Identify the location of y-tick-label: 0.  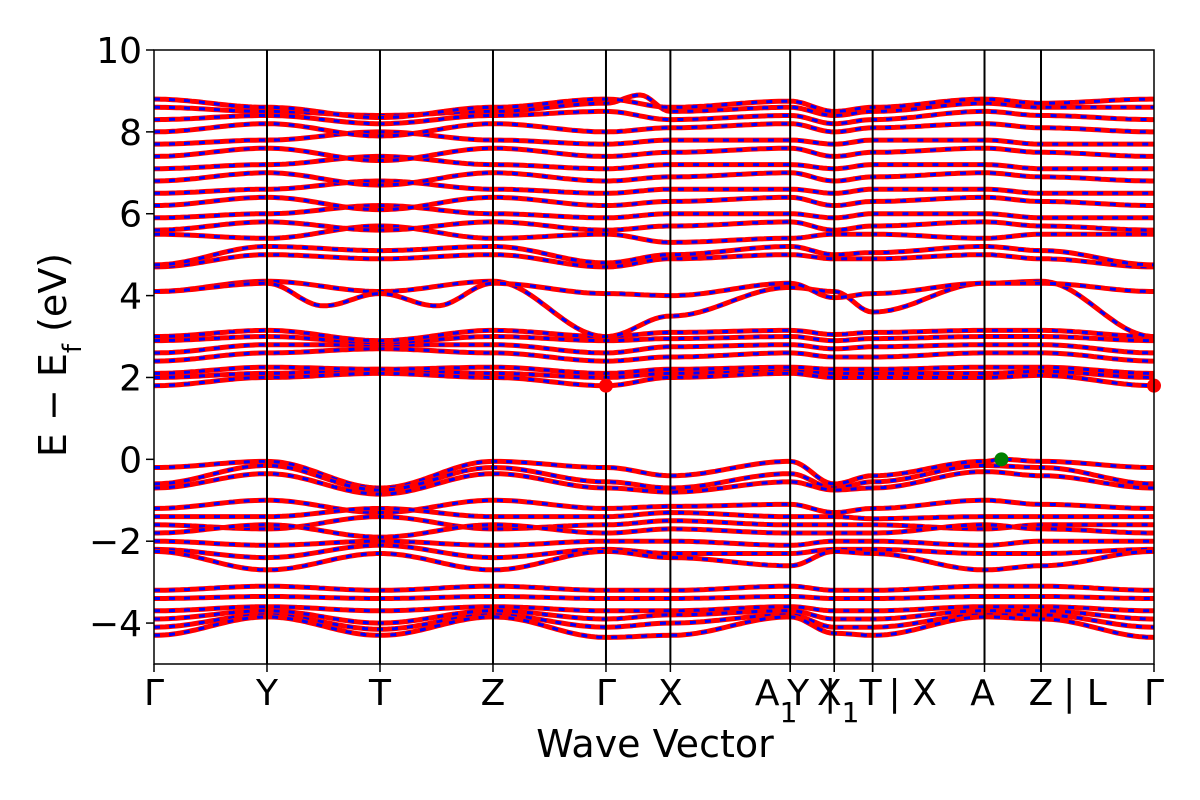
(130, 460).